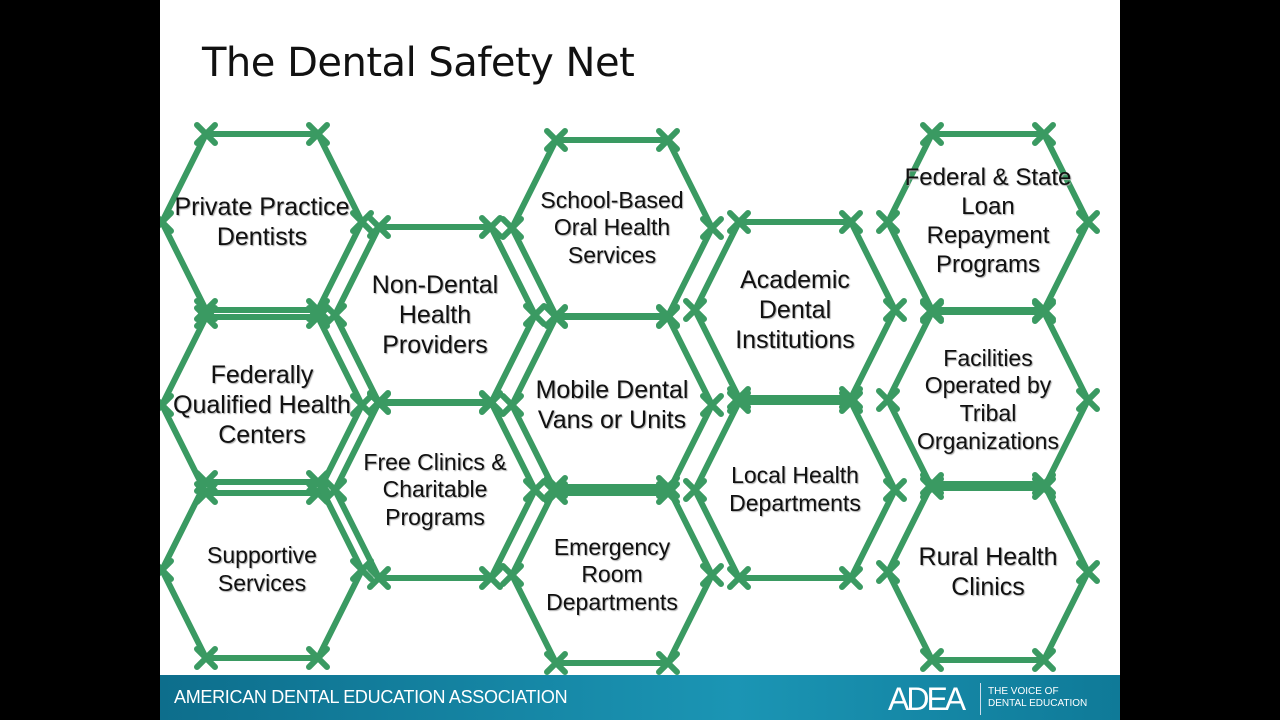  Describe the element at coordinates (262, 405) in the screenshot. I see `hexagon-label: Federally Qualified Health Centers` at that location.